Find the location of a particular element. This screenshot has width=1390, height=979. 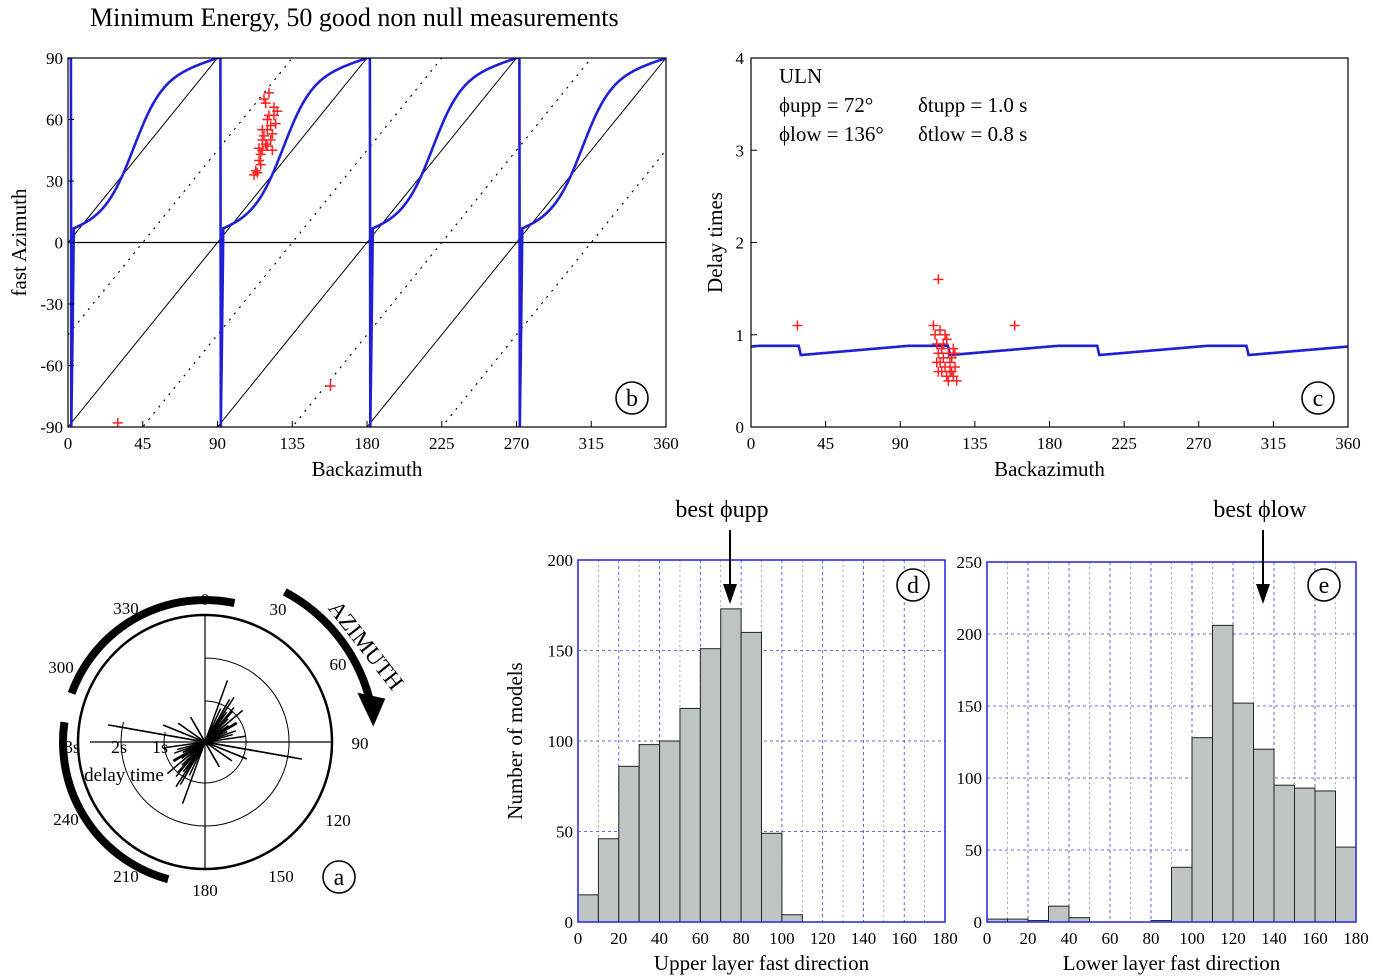

radial-tick-label-2s: 2s is located at coordinates (119, 747).